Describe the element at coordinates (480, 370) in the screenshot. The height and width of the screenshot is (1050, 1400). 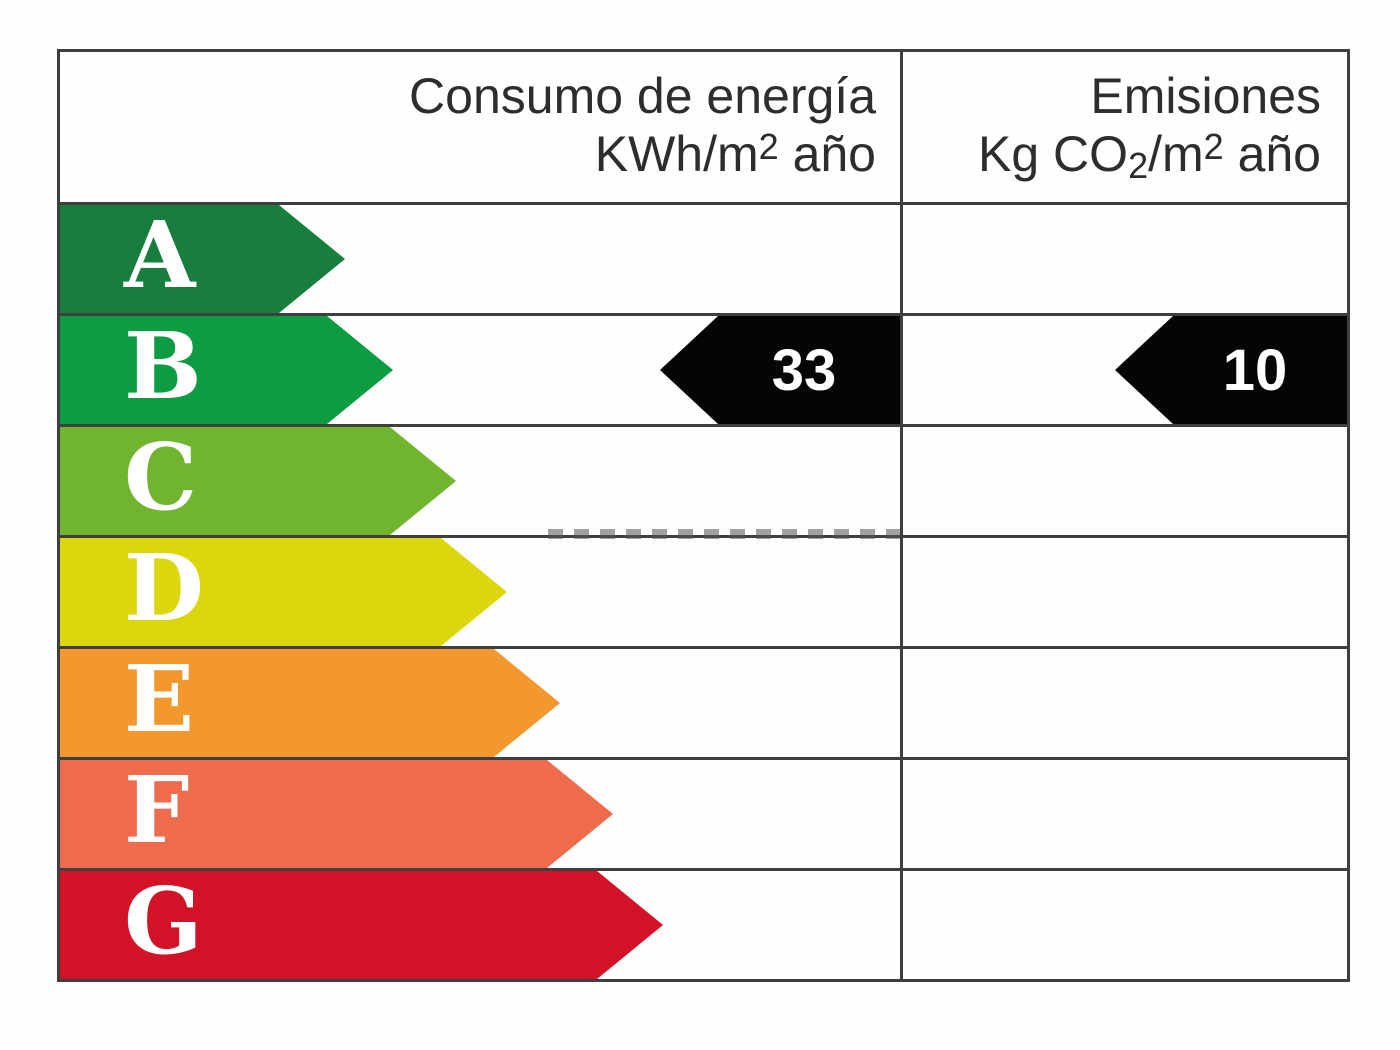
I see `rating-cell-b: B 33` at that location.